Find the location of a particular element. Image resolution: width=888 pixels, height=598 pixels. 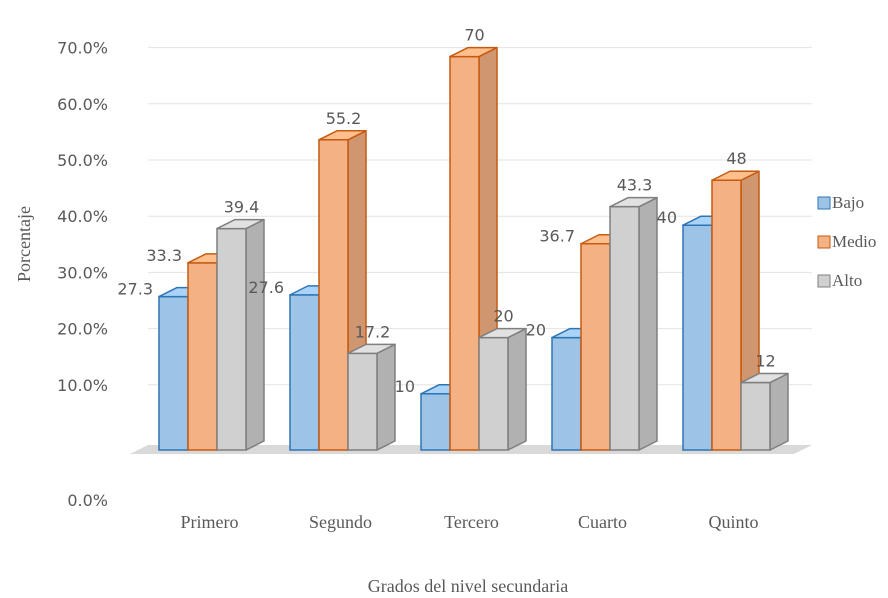

bar-alto-tercero is located at coordinates (502, 389).